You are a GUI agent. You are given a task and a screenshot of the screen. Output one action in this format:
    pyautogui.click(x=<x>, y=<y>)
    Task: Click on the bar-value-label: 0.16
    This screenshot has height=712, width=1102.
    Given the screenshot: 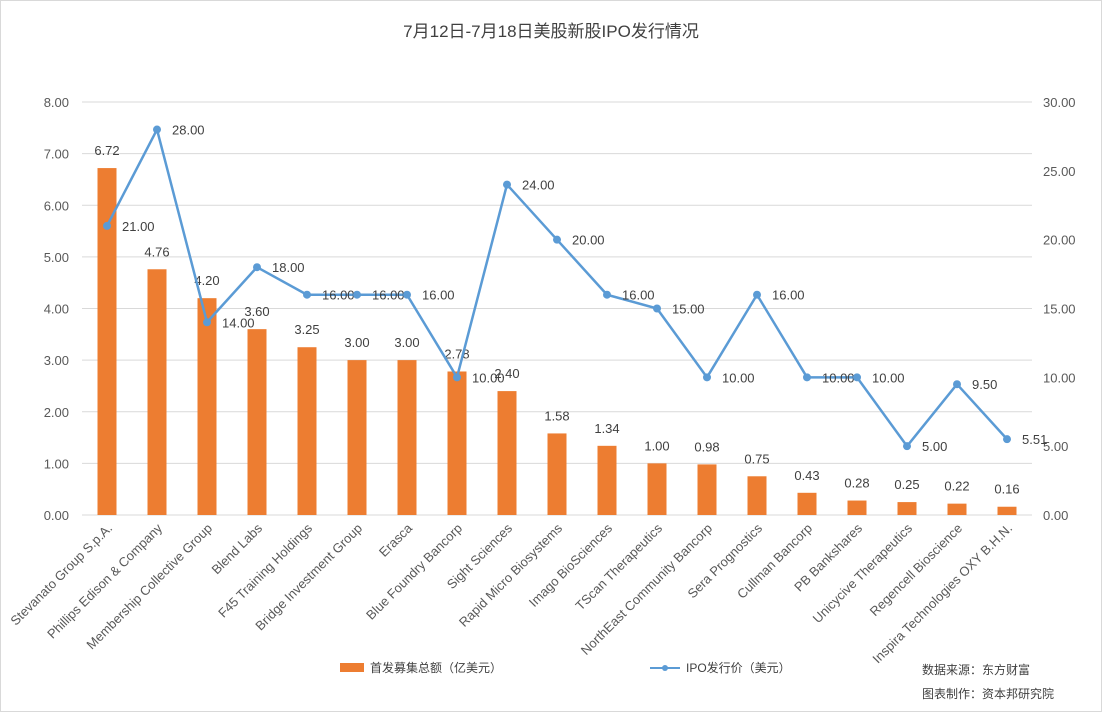 What is the action you would take?
    pyautogui.click(x=1006, y=489)
    